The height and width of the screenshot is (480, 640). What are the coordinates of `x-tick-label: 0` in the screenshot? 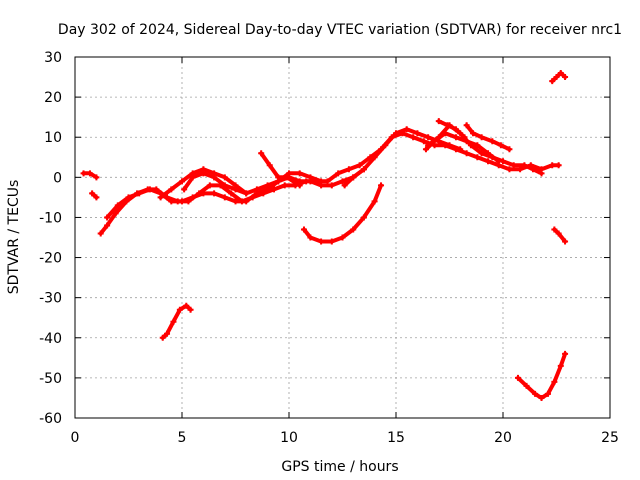 It's located at (75, 438).